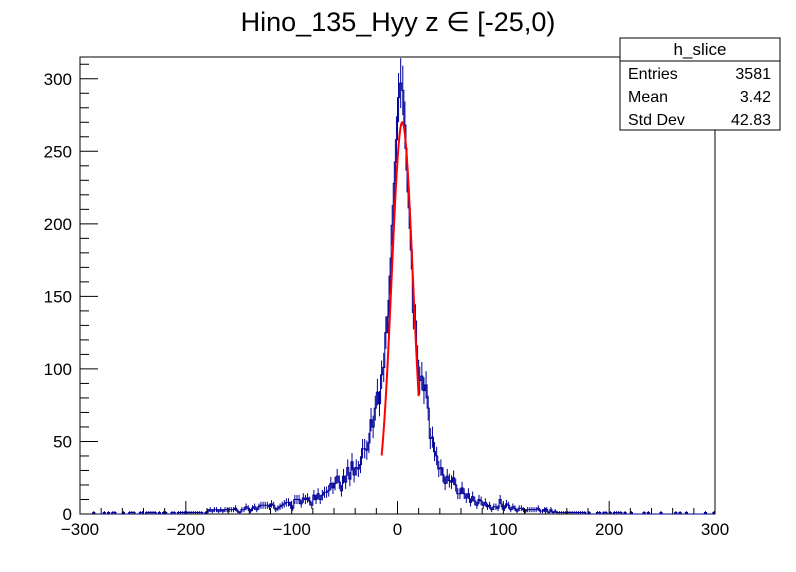 This screenshot has height=572, width=796. What do you see at coordinates (58, 79) in the screenshot?
I see `y-tick-label: 300` at bounding box center [58, 79].